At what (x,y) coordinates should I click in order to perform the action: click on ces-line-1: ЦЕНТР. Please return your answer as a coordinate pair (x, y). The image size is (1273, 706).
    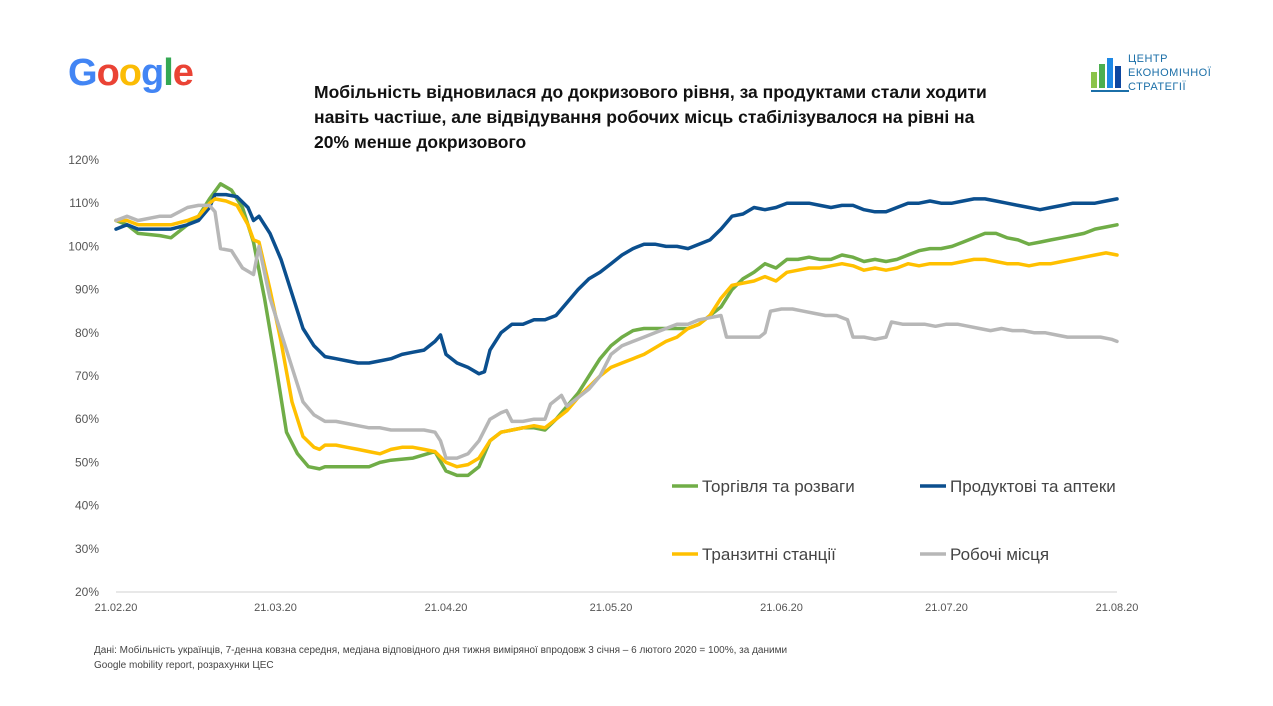
    Looking at the image, I should click on (1148, 59).